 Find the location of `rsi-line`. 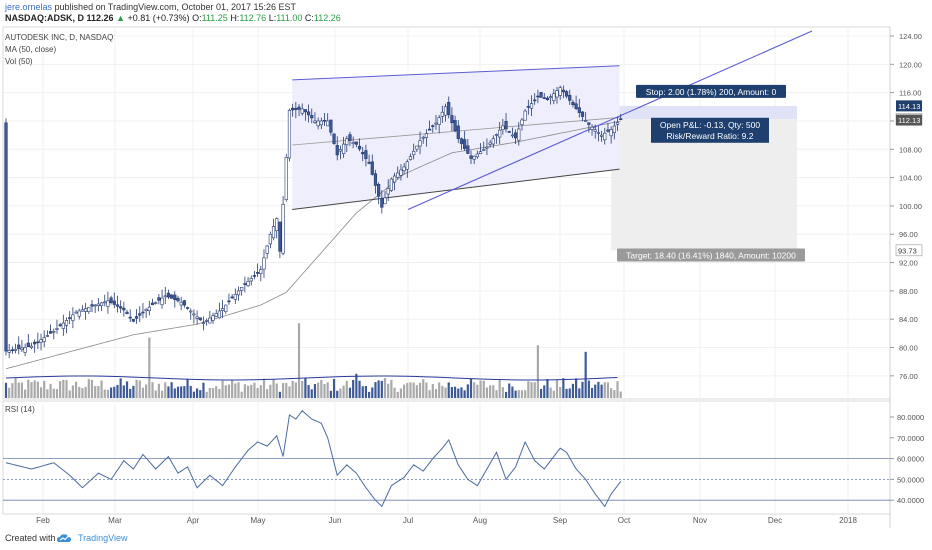

rsi-line is located at coordinates (313, 459).